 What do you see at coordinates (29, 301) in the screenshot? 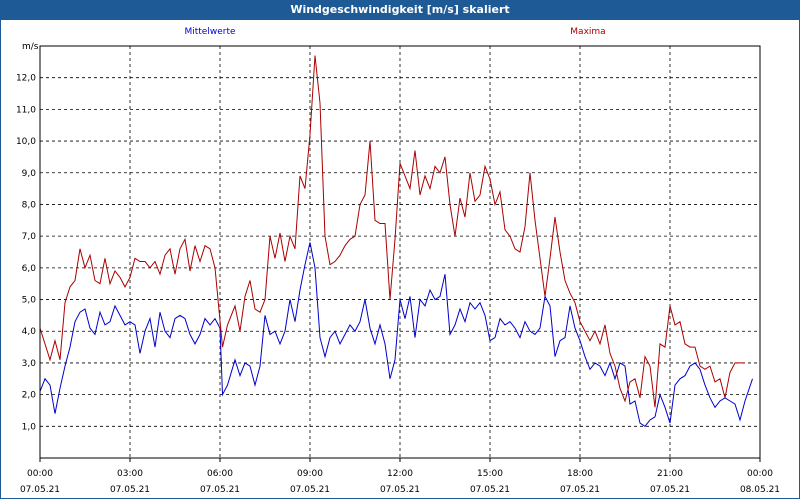
I see `y-tick-label: 5,0` at bounding box center [29, 301].